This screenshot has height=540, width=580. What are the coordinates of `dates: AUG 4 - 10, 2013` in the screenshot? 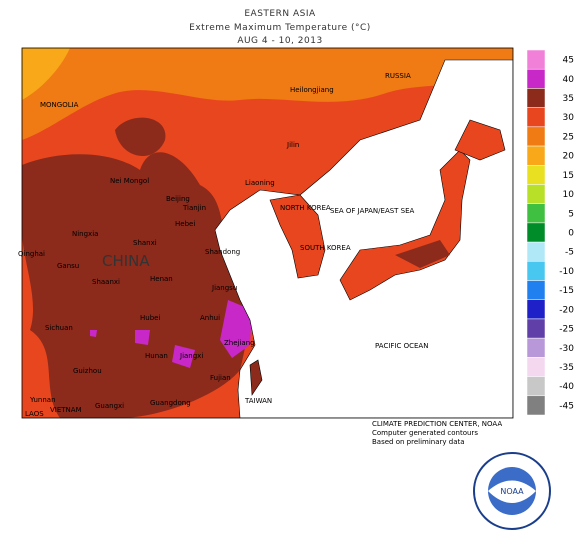 It's located at (279, 41).